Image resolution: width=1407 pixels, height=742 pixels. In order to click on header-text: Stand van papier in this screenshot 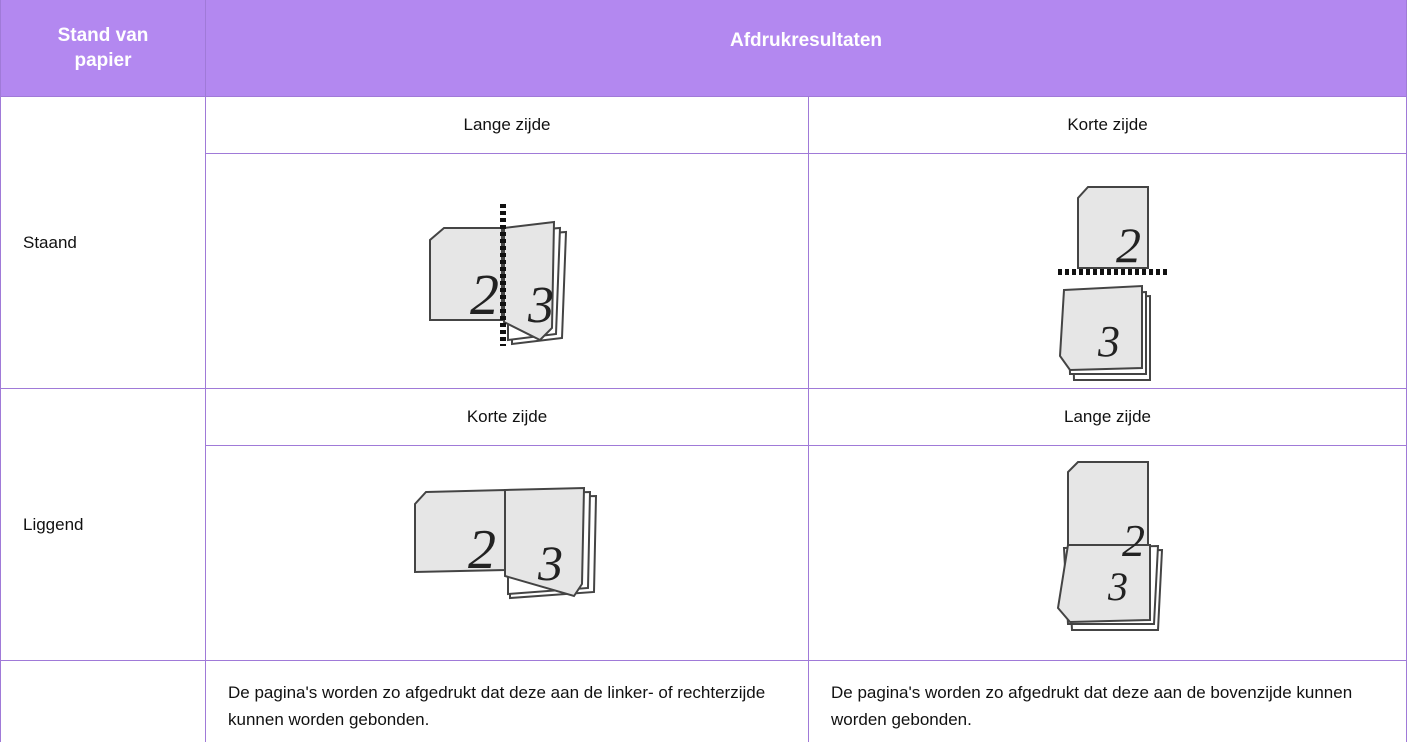, I will do `click(103, 48)`.